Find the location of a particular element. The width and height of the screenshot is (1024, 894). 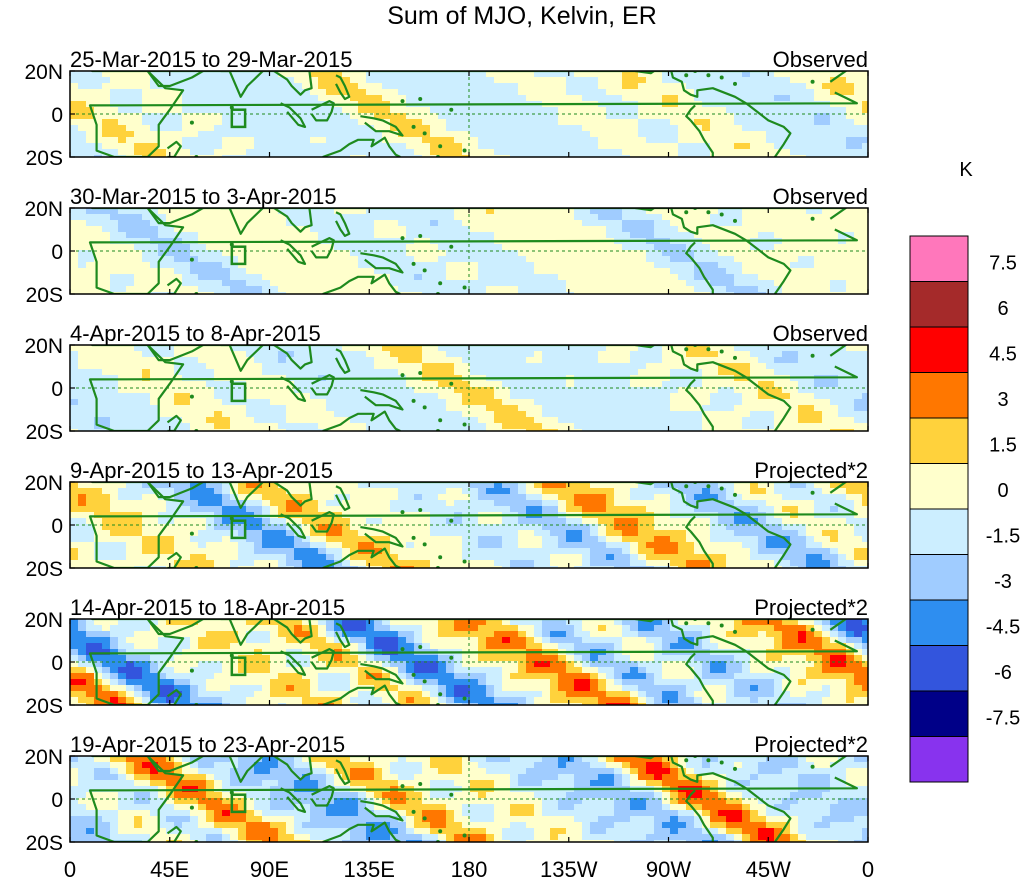

colorbar: K 7.5 6 4.5 3 1.5 0 -1.5 -3 -4.5 -6 -7.5 is located at coordinates (965, 470).